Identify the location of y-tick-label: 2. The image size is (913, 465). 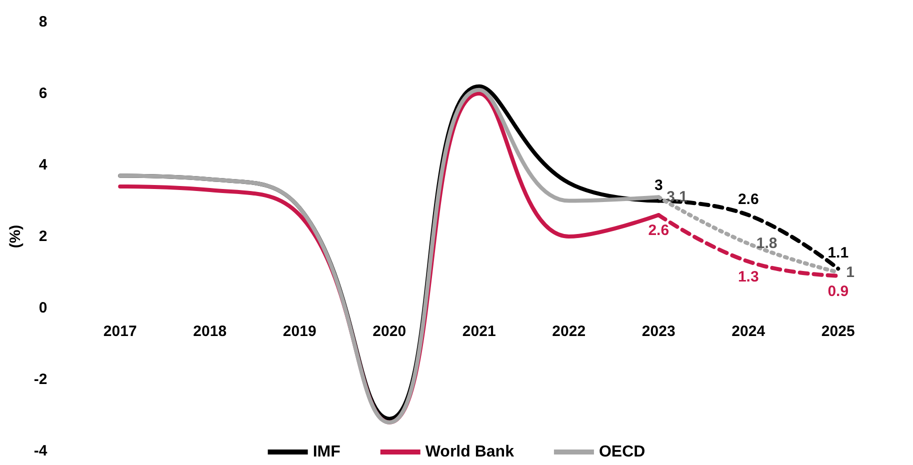
(43, 236).